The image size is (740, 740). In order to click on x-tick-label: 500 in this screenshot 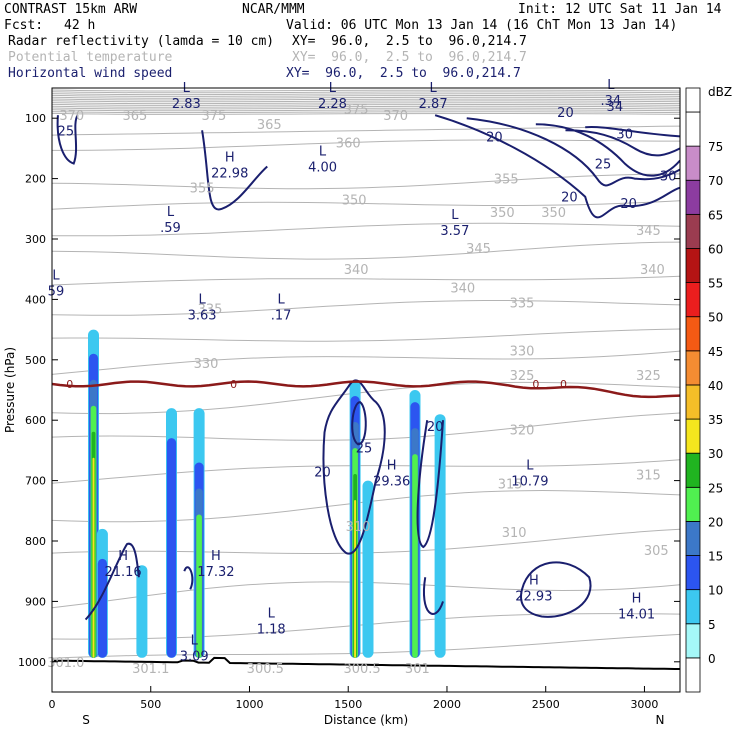, I will do `click(150, 704)`.